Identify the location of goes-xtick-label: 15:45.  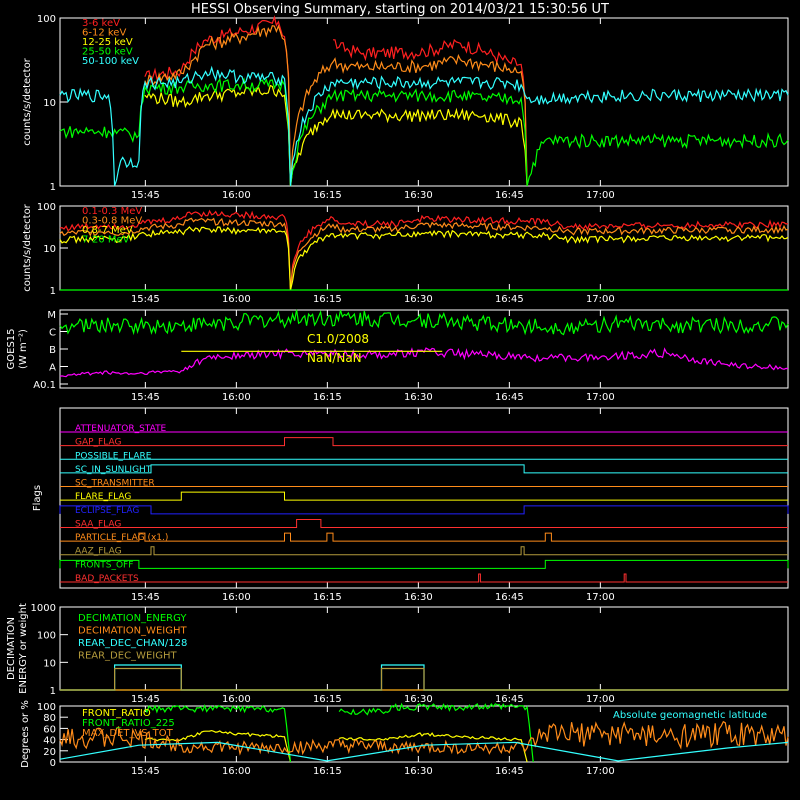
(145, 397).